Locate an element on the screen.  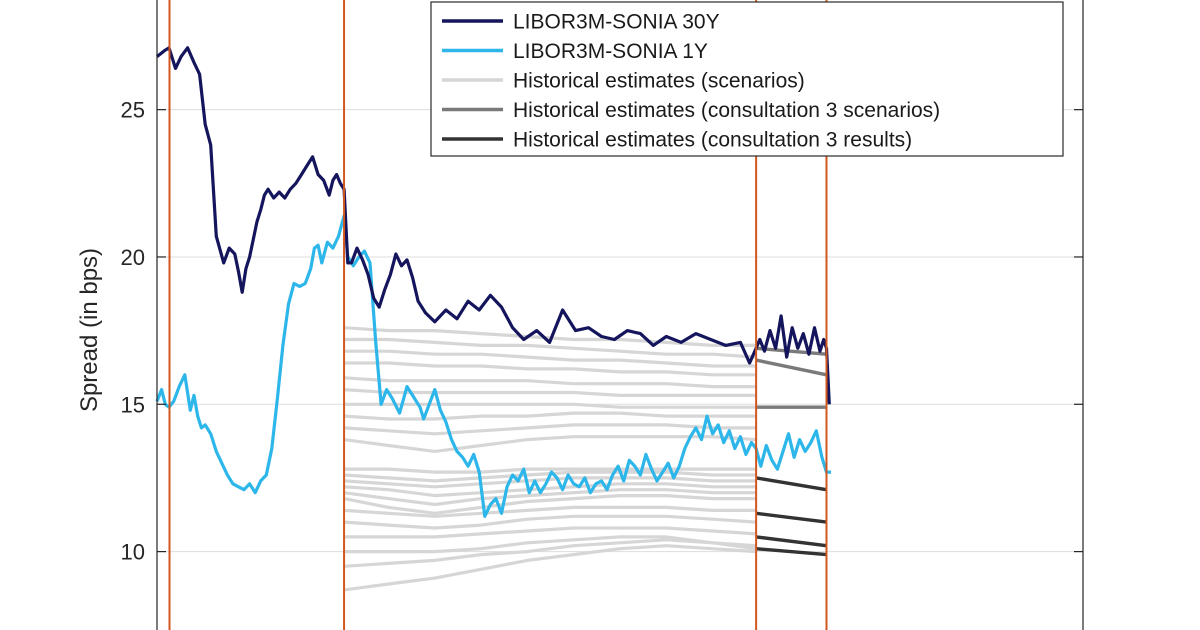
legend-label-0: LIBOR3M-SONIA 30Y is located at coordinates (616, 22).